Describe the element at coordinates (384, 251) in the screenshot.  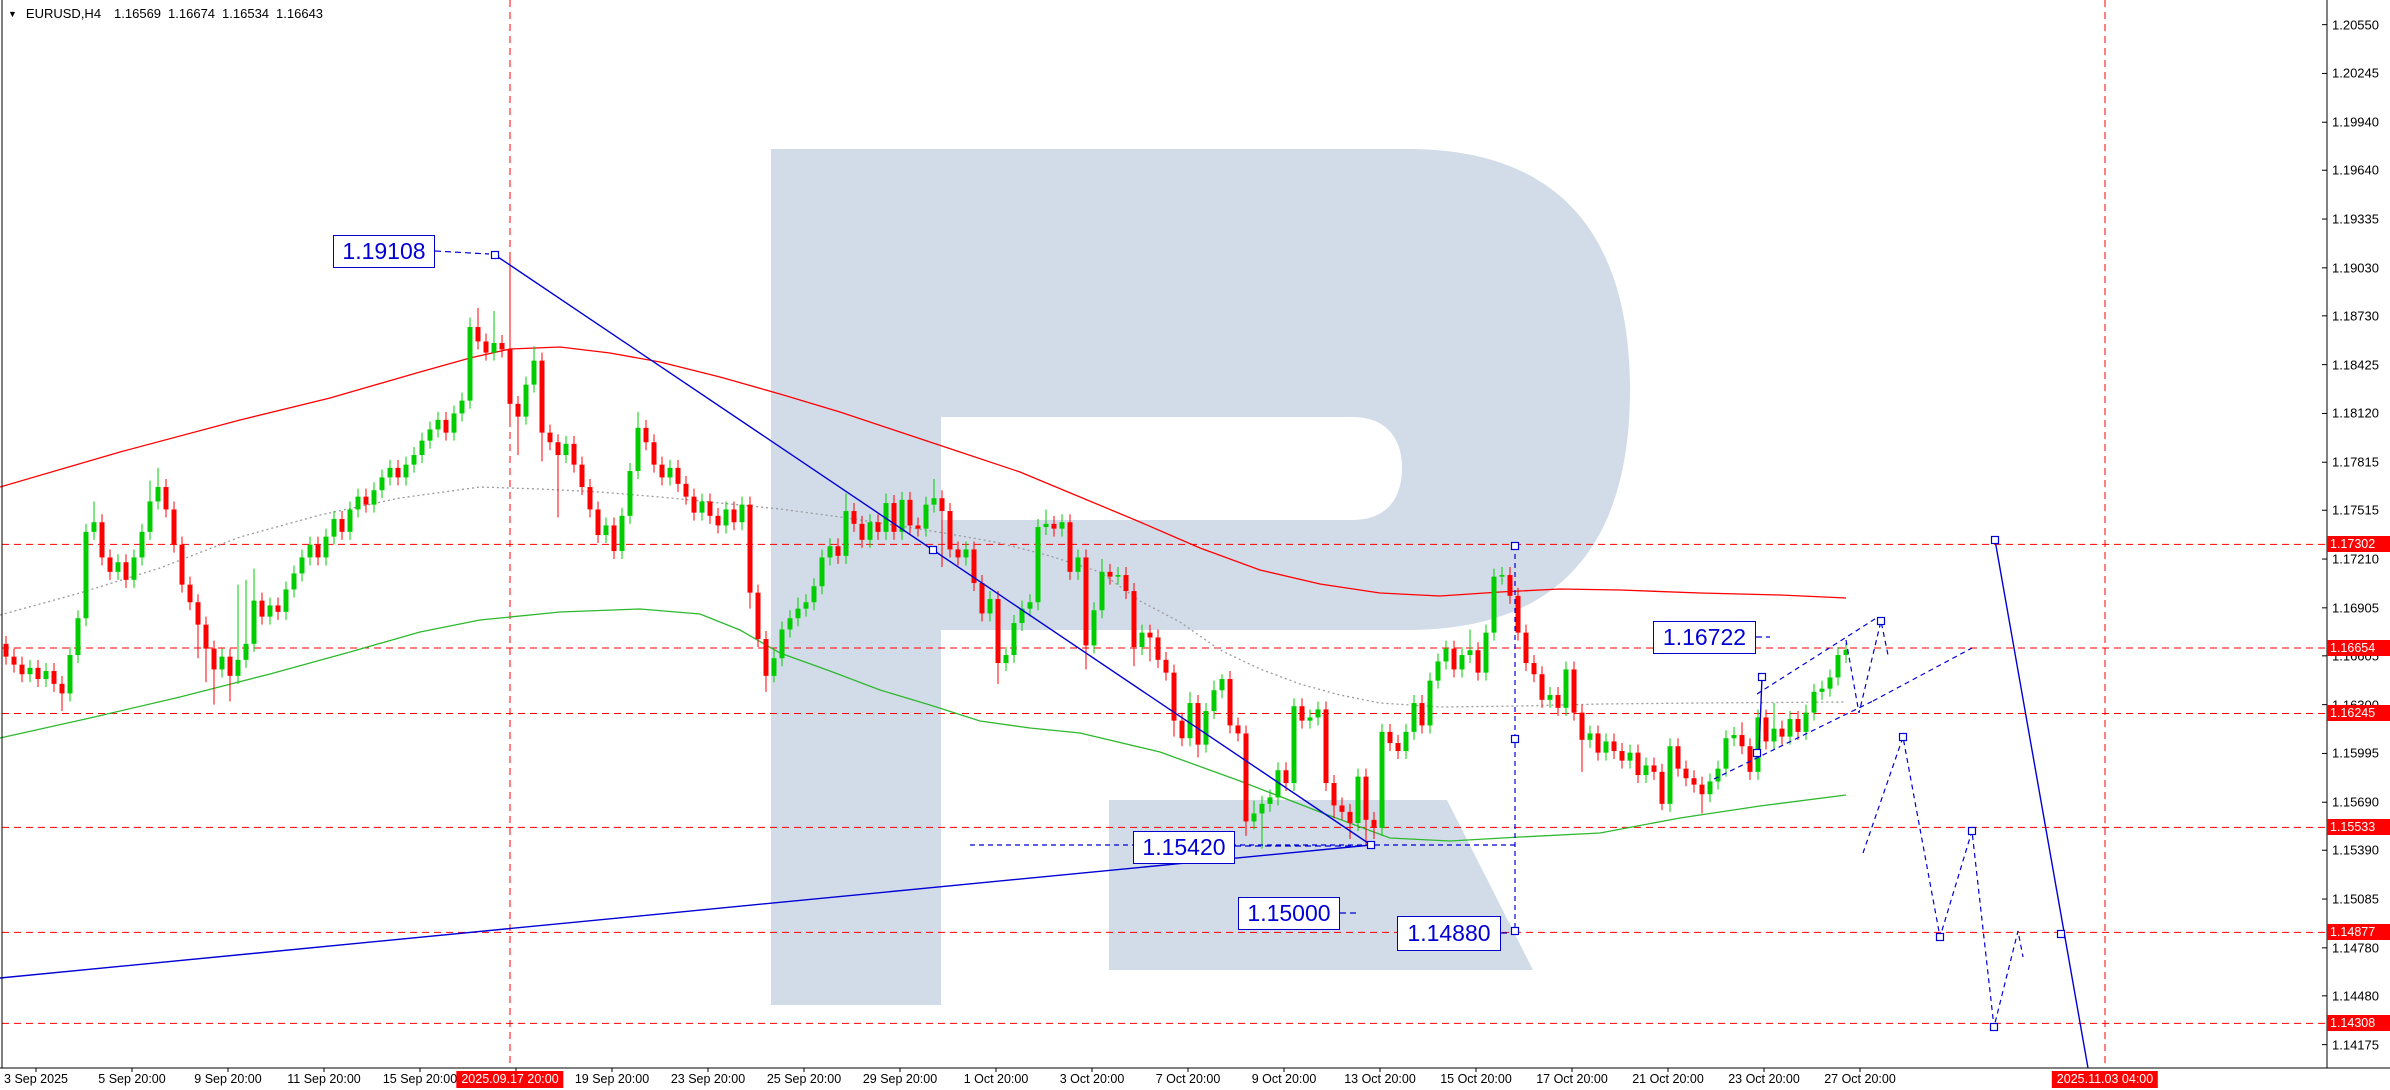
I see `price-annotation-label: 1.19108` at that location.